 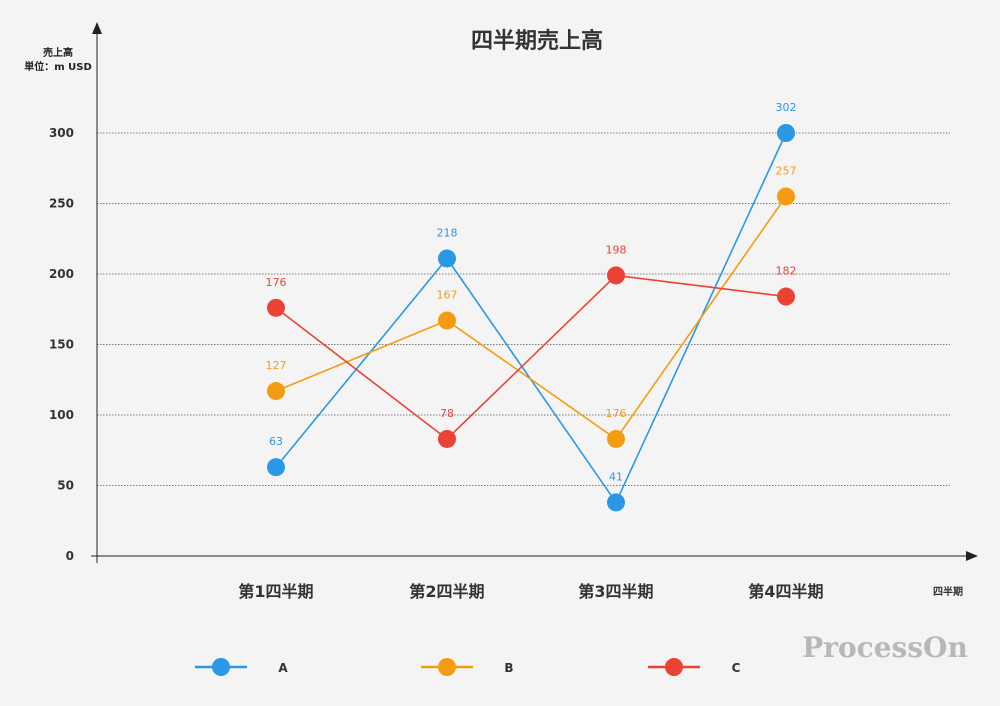 What do you see at coordinates (61, 415) in the screenshot?
I see `y-tick-label: 100` at bounding box center [61, 415].